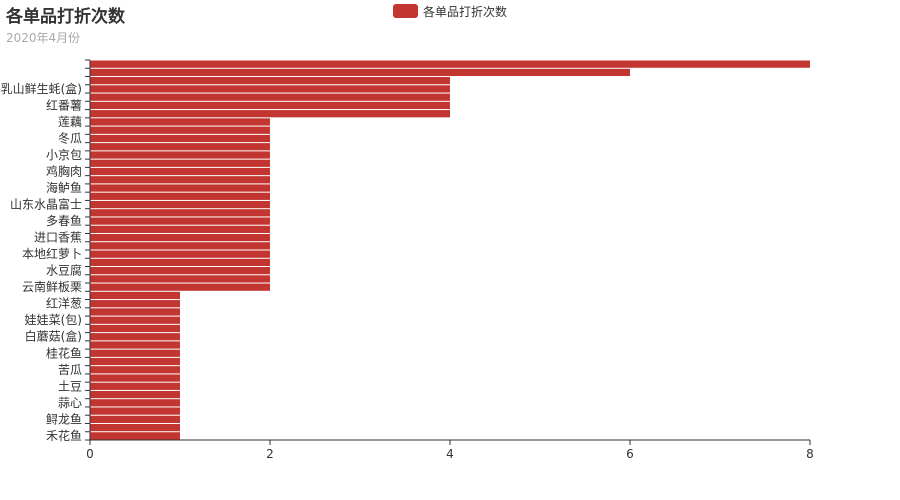 This screenshot has height=500, width=900. What do you see at coordinates (90, 454) in the screenshot?
I see `x-tick-label: 0` at bounding box center [90, 454].